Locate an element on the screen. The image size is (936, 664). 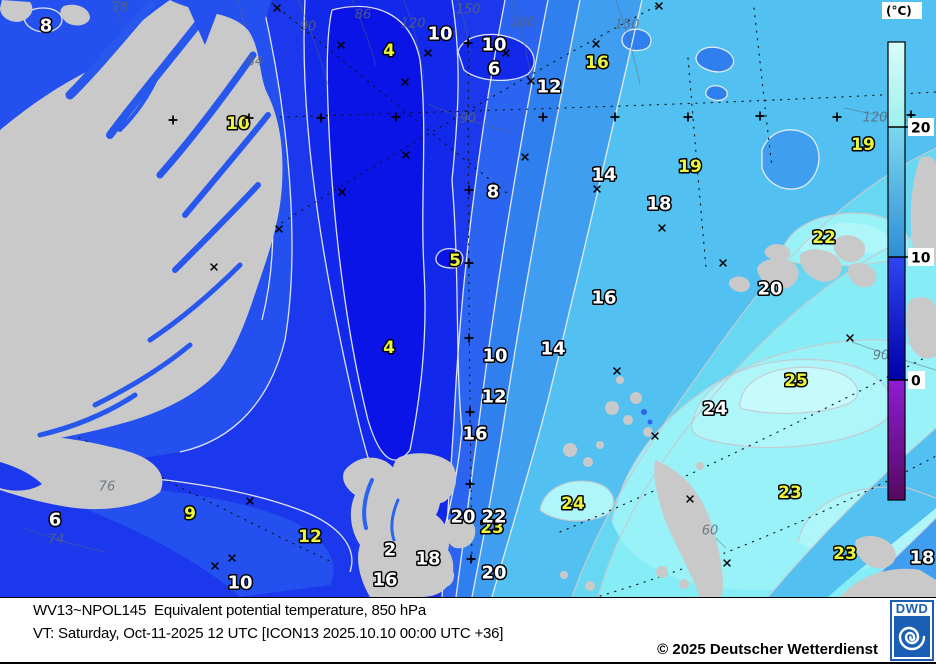
aux-contour-label: 180 is located at coordinates (523, 23).